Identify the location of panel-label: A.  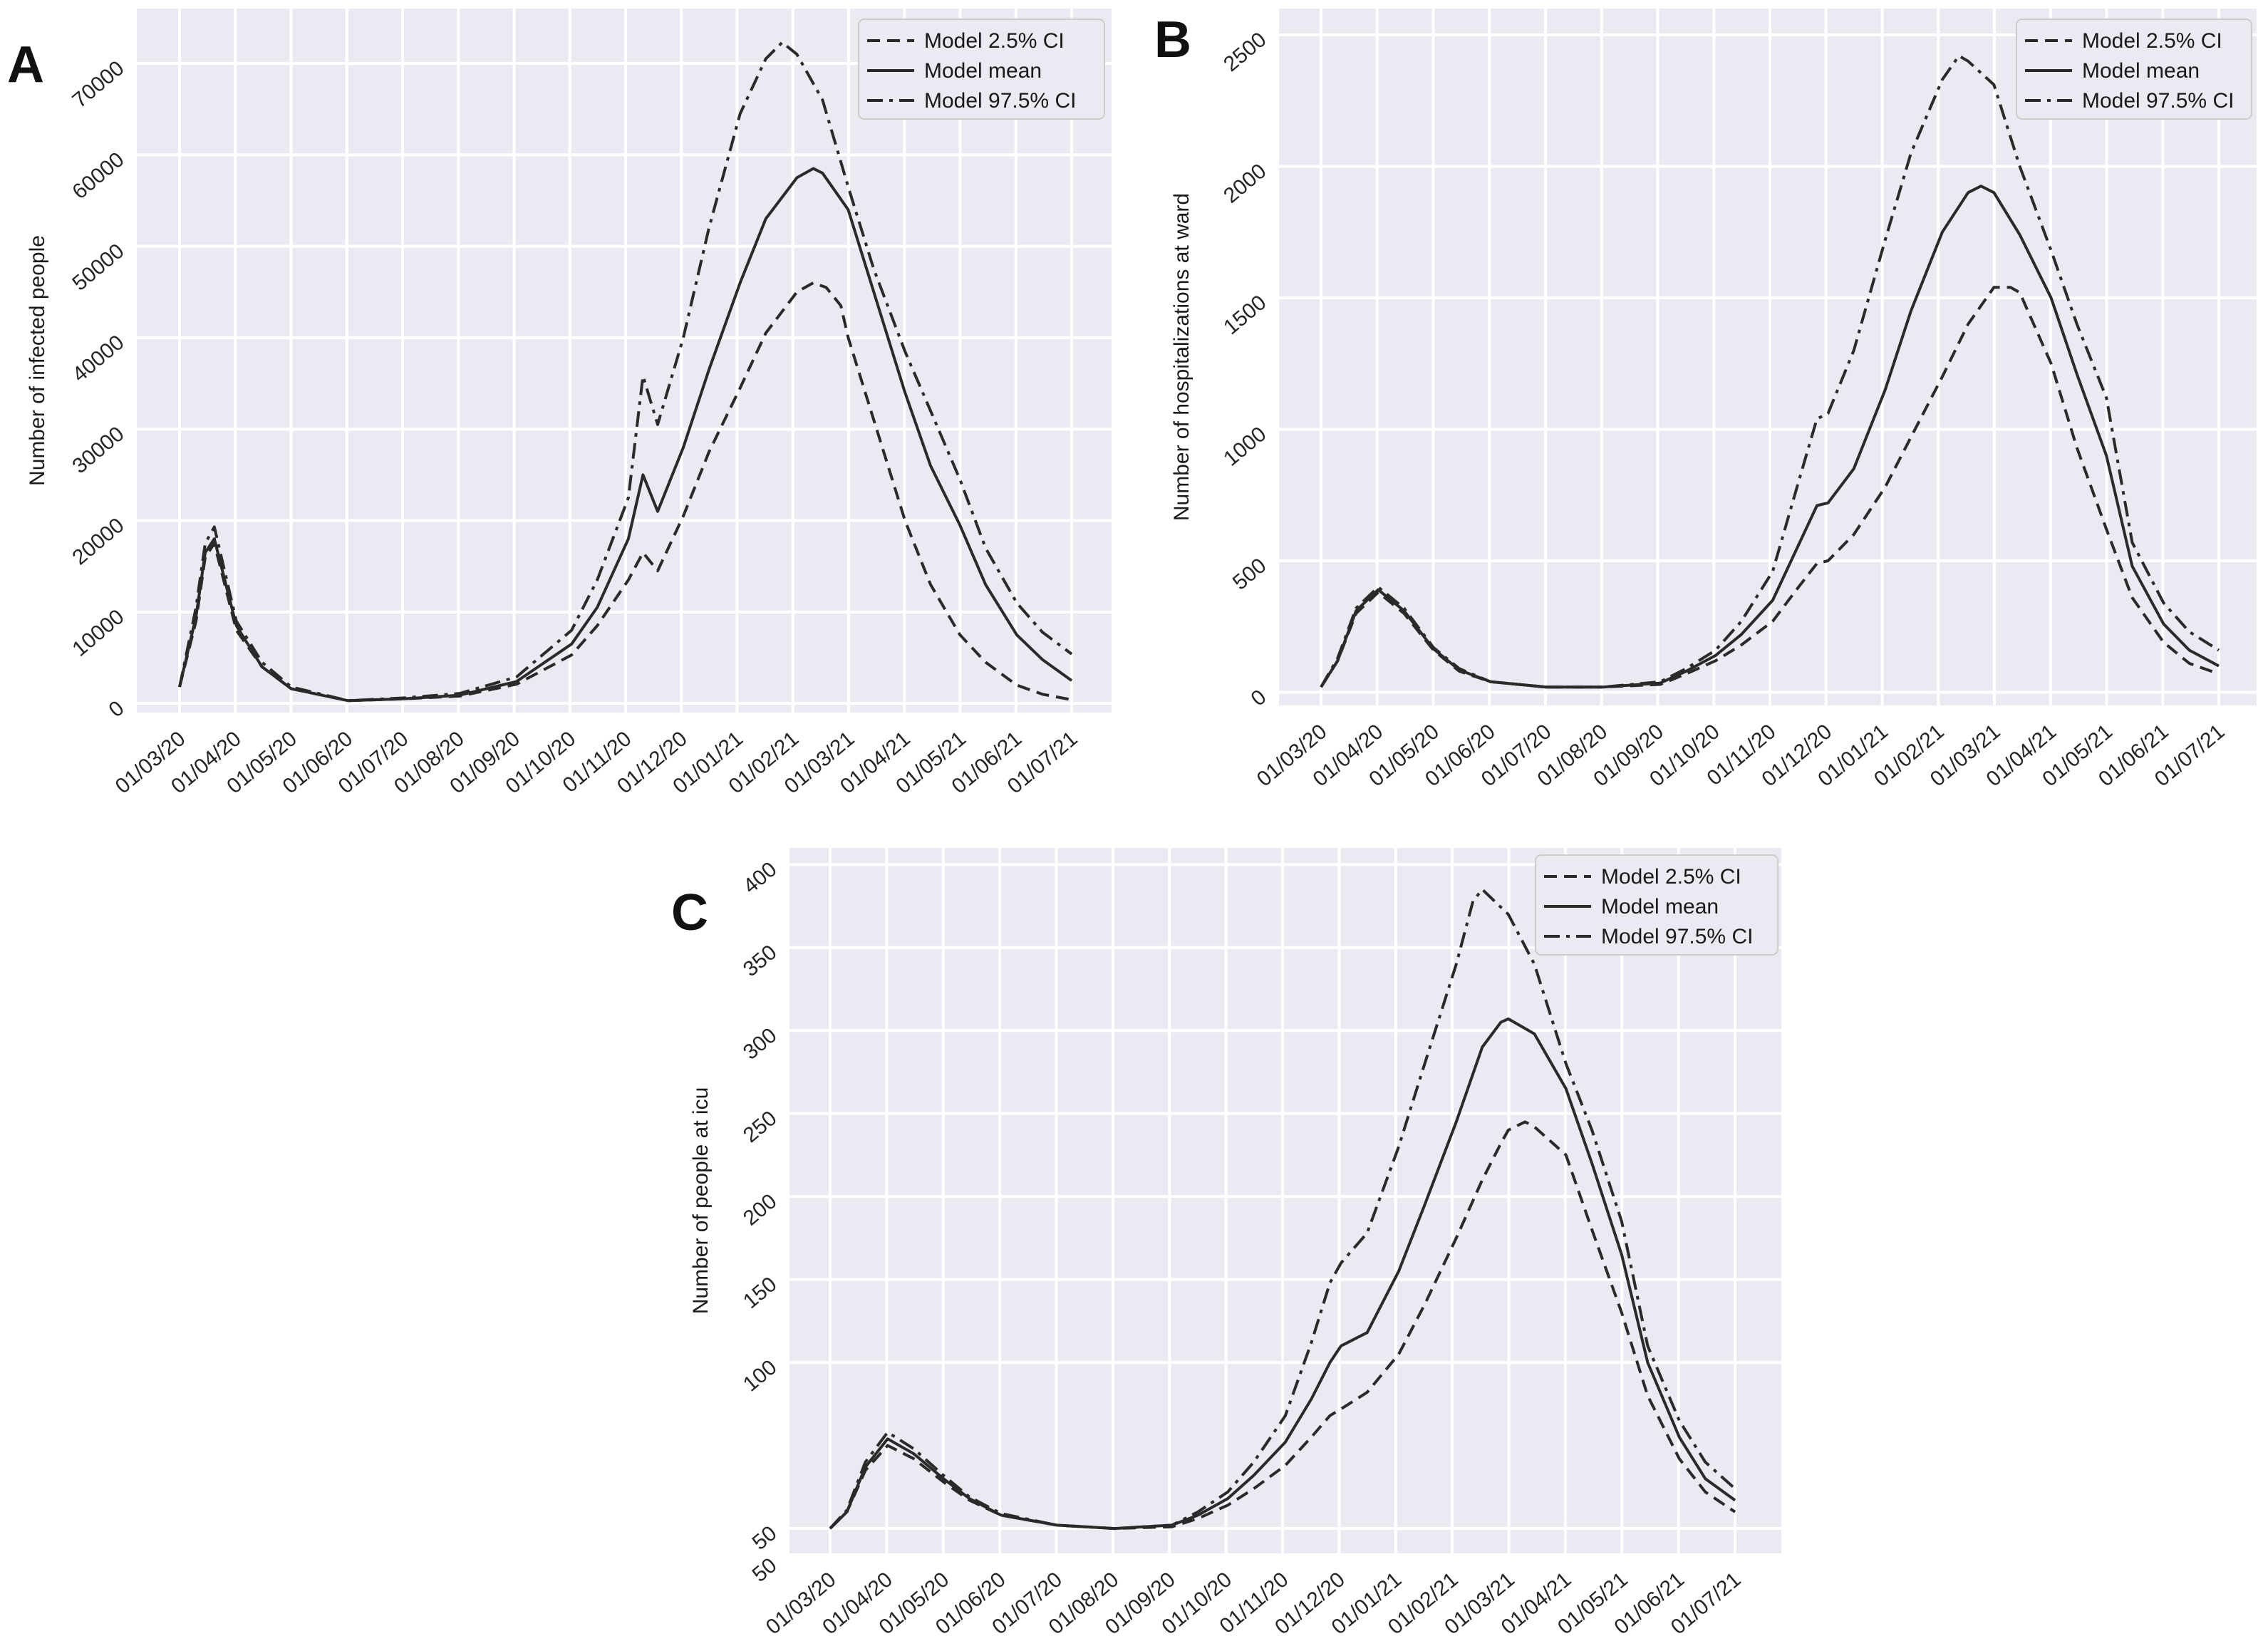
(25, 64).